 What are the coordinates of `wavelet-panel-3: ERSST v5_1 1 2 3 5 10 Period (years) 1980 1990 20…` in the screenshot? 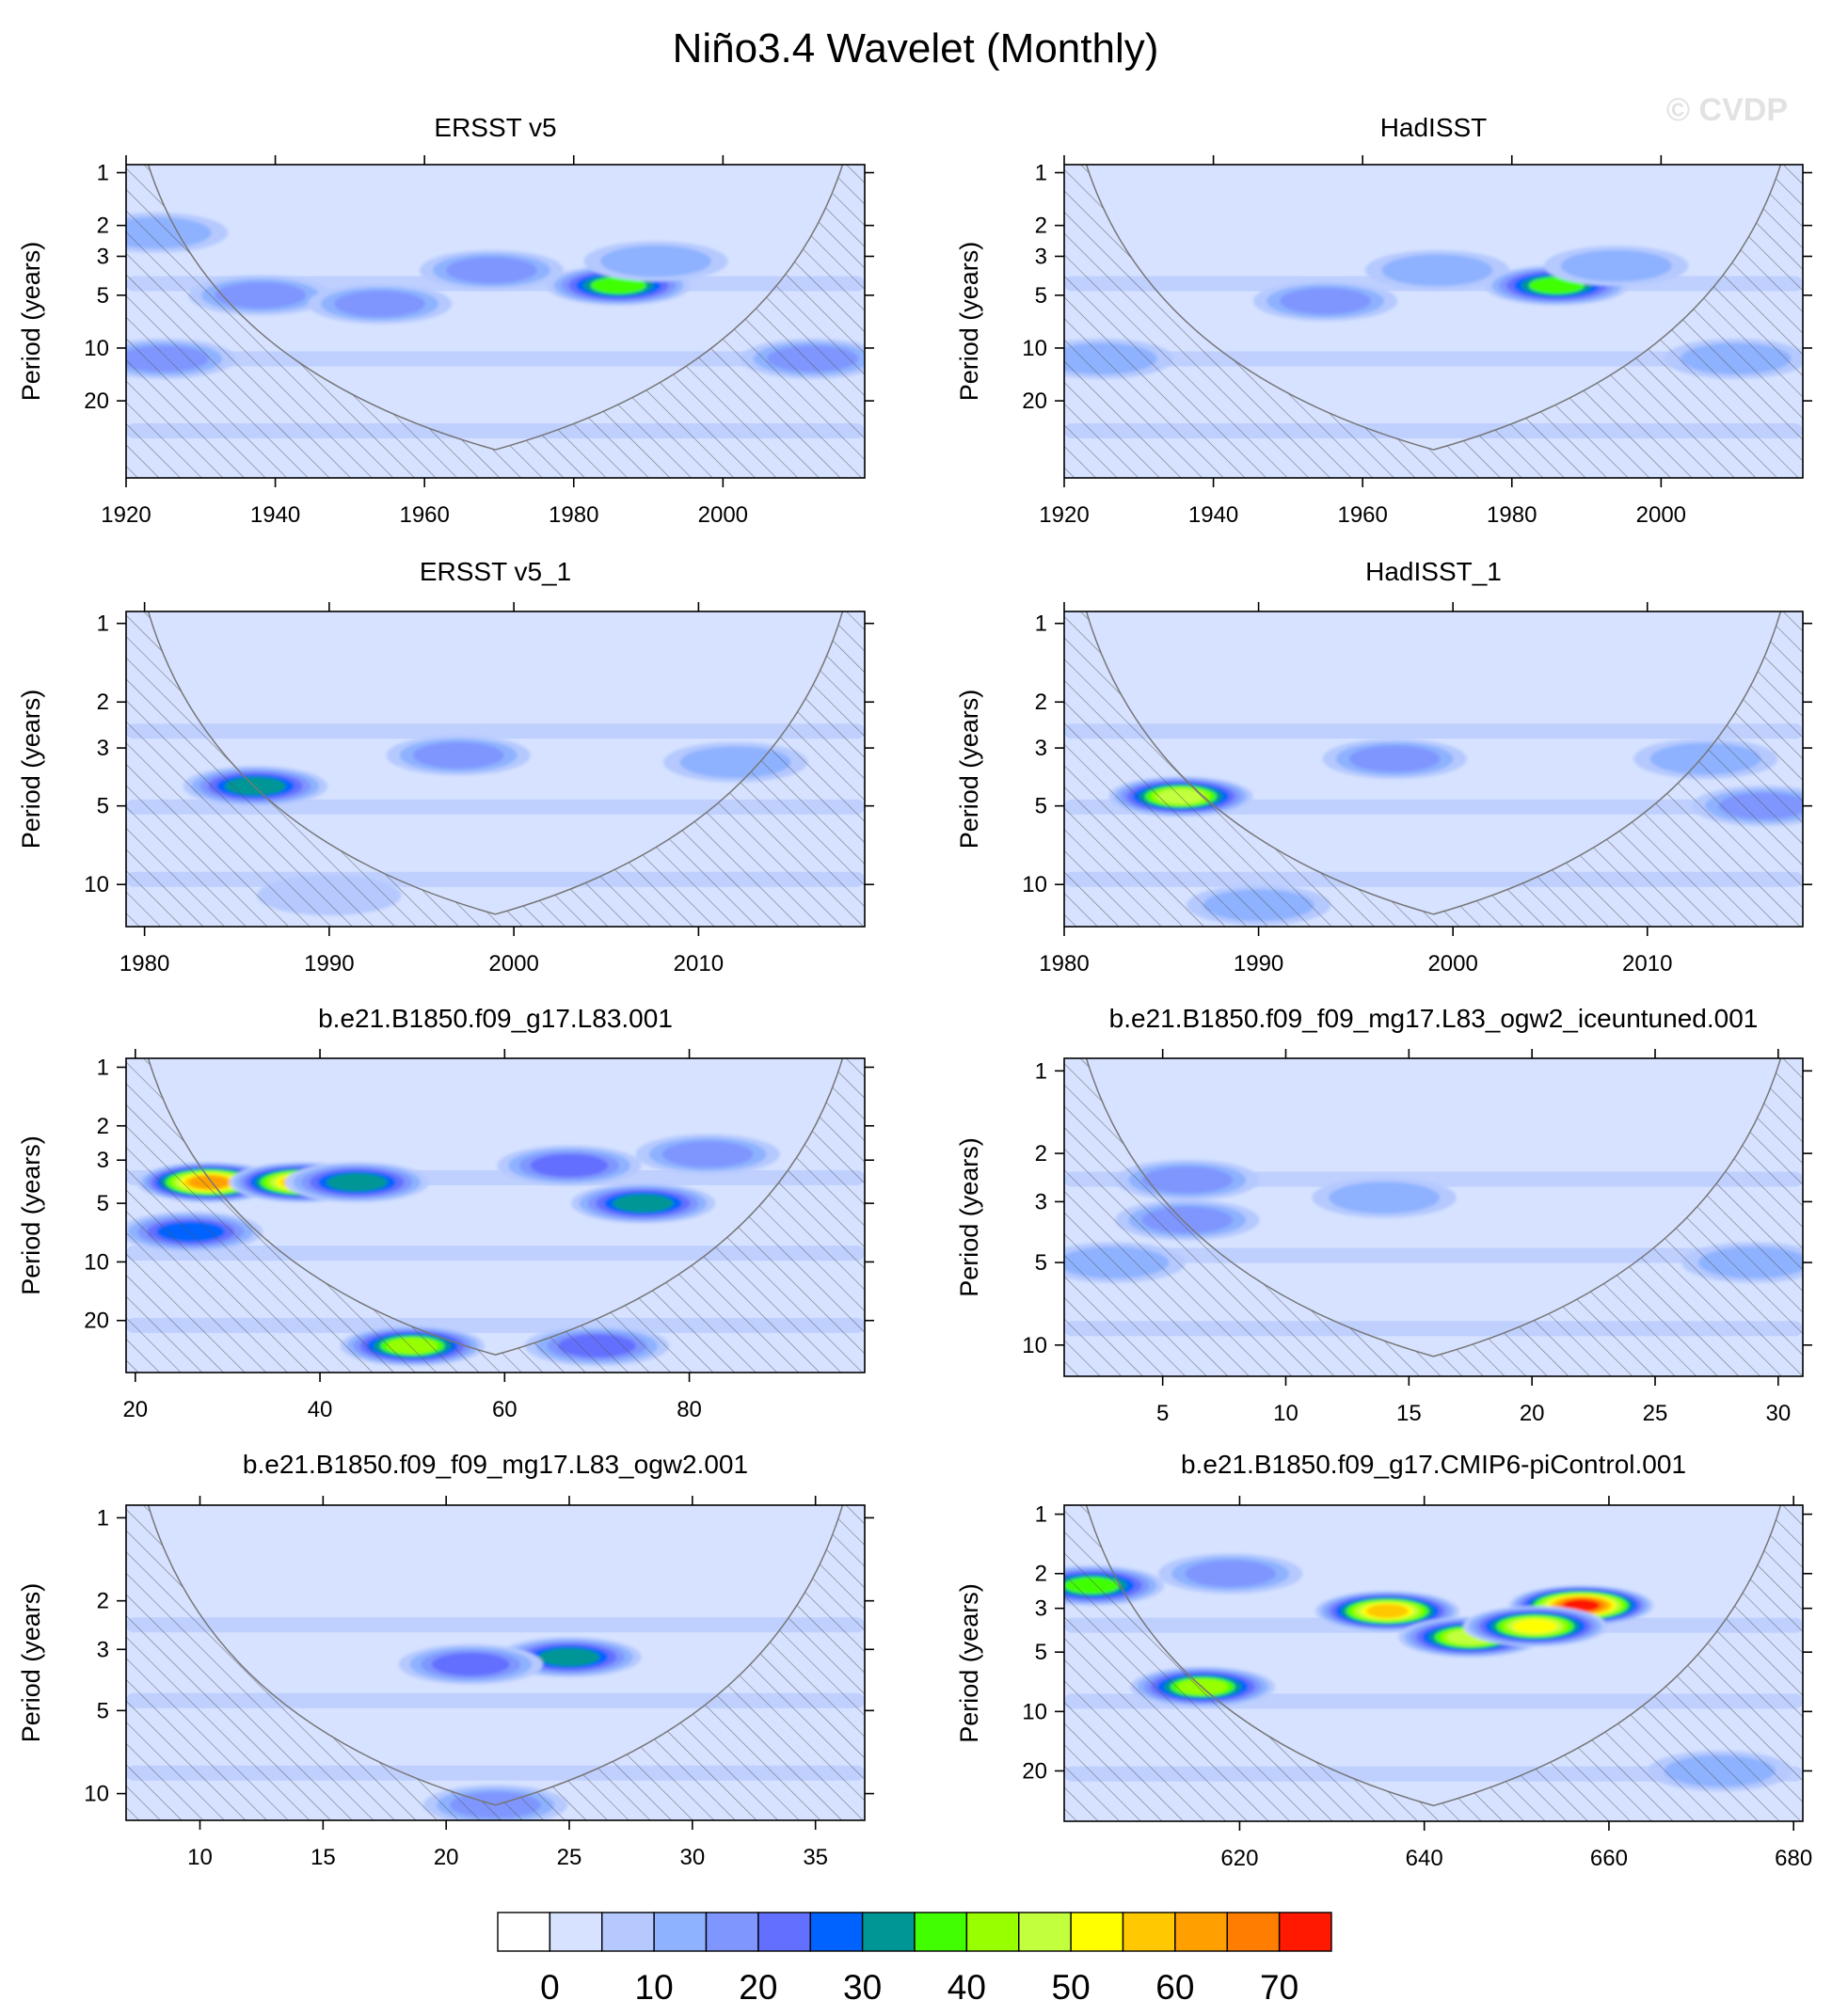 It's located at (446, 767).